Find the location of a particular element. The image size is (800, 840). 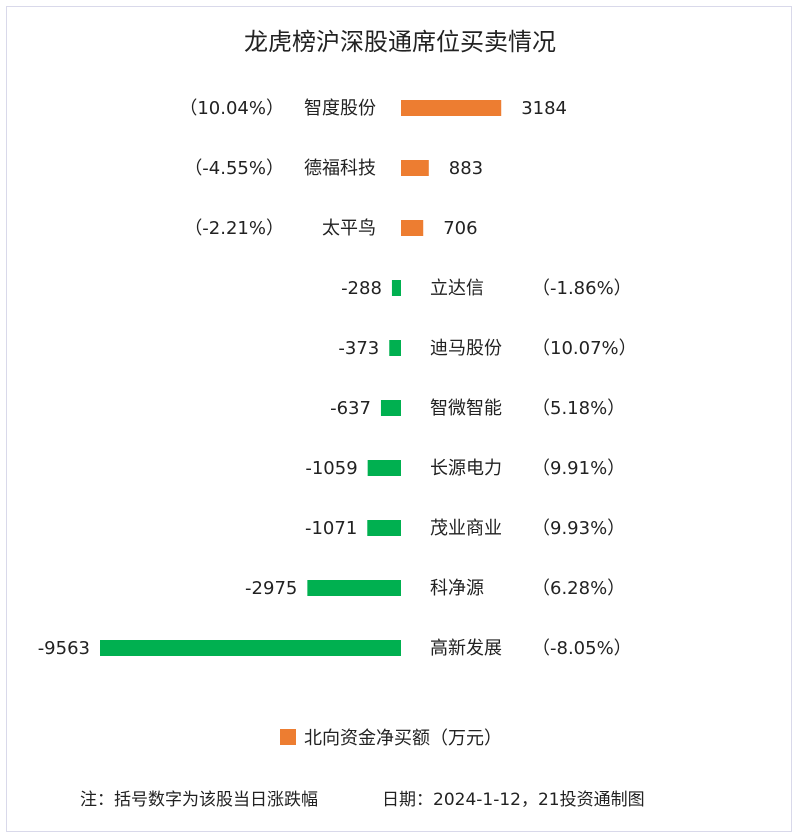

value-label: 706 is located at coordinates (460, 228).